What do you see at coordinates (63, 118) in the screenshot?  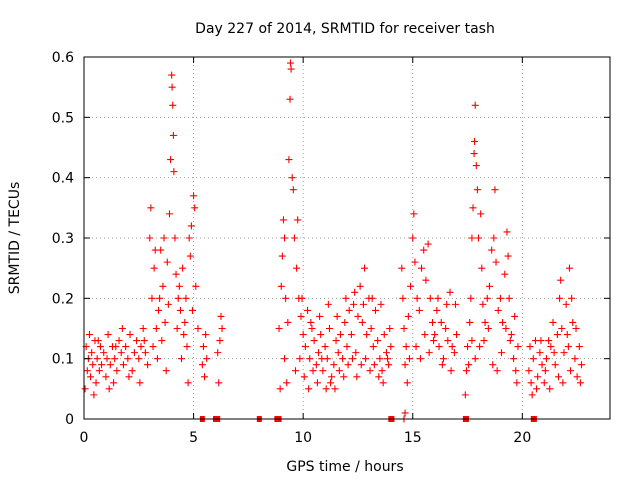 I see `y-tick-label: 0.5` at bounding box center [63, 118].